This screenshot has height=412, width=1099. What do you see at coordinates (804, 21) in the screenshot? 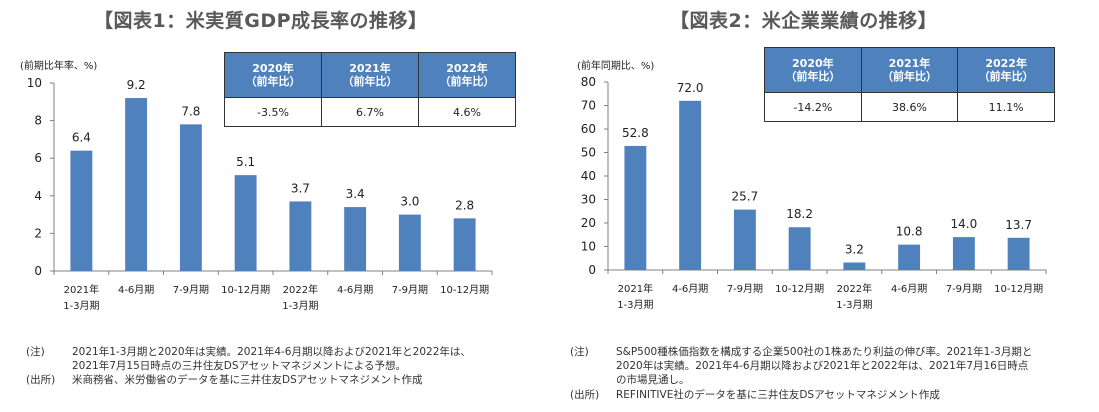
I see `chart2-title: 【図表2：米企業業績の推移】` at bounding box center [804, 21].